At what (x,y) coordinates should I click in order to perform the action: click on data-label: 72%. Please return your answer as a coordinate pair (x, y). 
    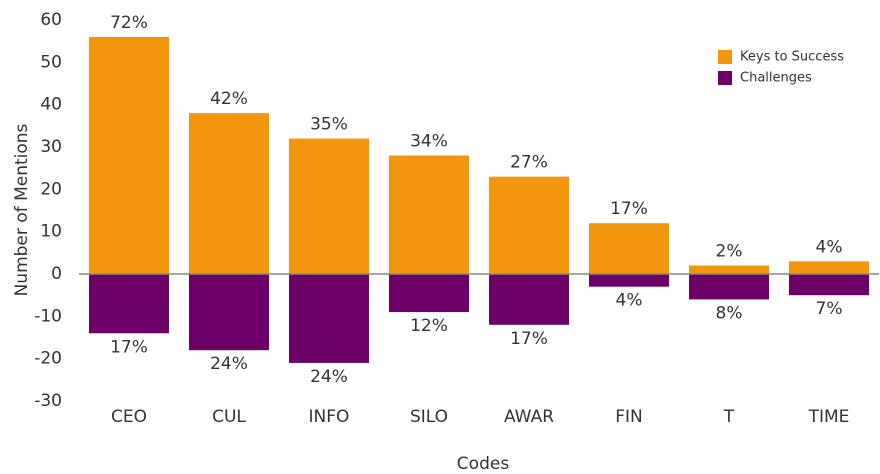
    Looking at the image, I should click on (129, 23).